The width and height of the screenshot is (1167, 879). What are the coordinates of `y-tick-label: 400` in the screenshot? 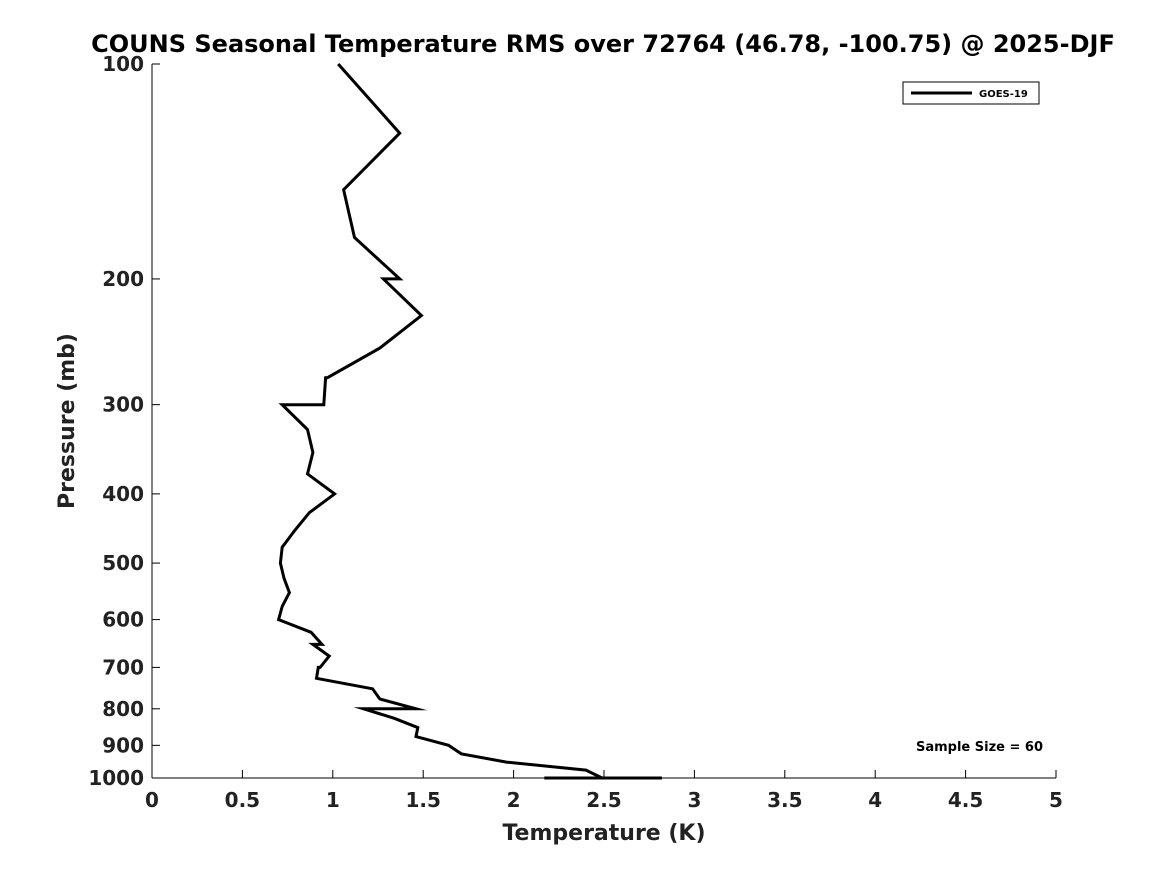 It's located at (123, 494).